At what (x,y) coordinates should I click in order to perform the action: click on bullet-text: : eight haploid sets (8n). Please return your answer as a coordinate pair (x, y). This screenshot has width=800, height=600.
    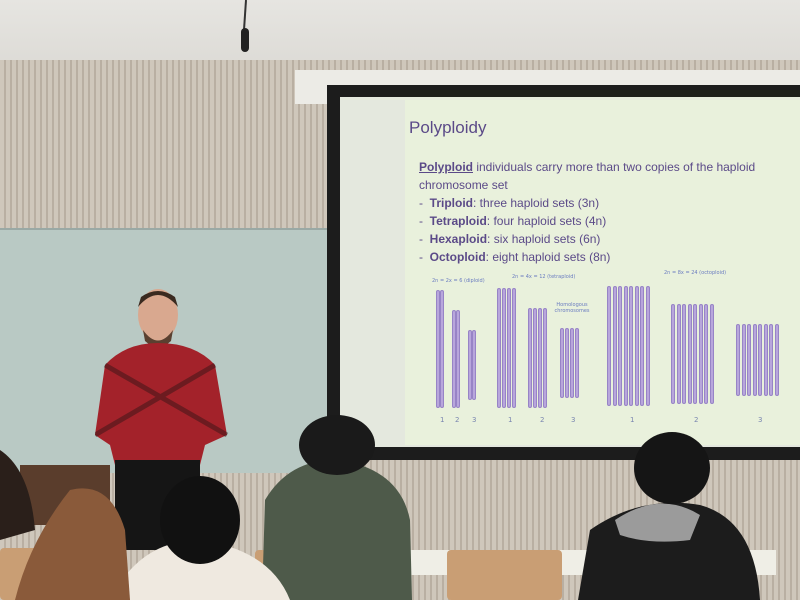
    Looking at the image, I should click on (548, 257).